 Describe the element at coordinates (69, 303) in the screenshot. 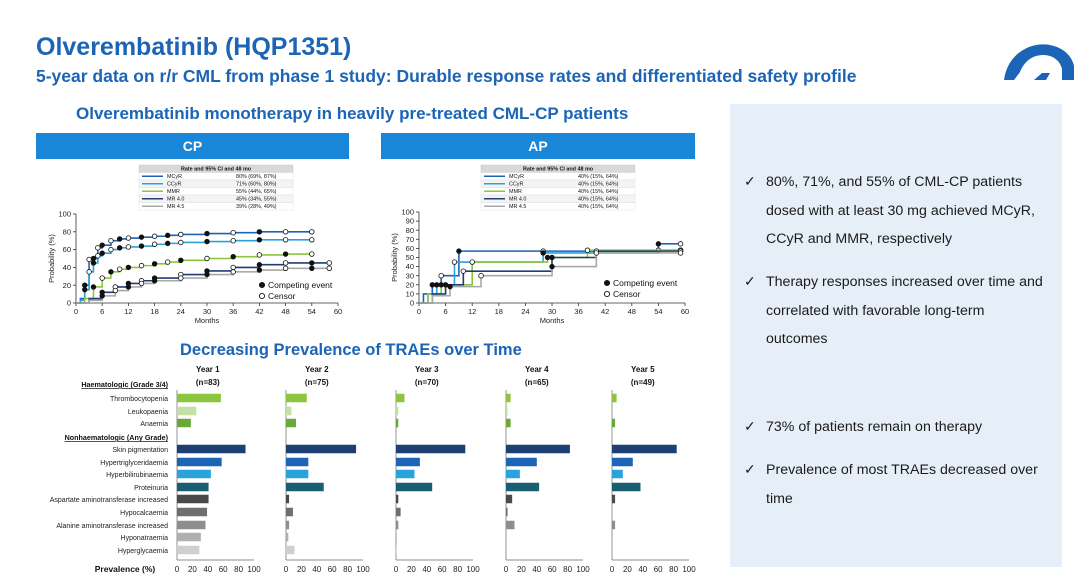

I see `y-tick-label: 0` at that location.